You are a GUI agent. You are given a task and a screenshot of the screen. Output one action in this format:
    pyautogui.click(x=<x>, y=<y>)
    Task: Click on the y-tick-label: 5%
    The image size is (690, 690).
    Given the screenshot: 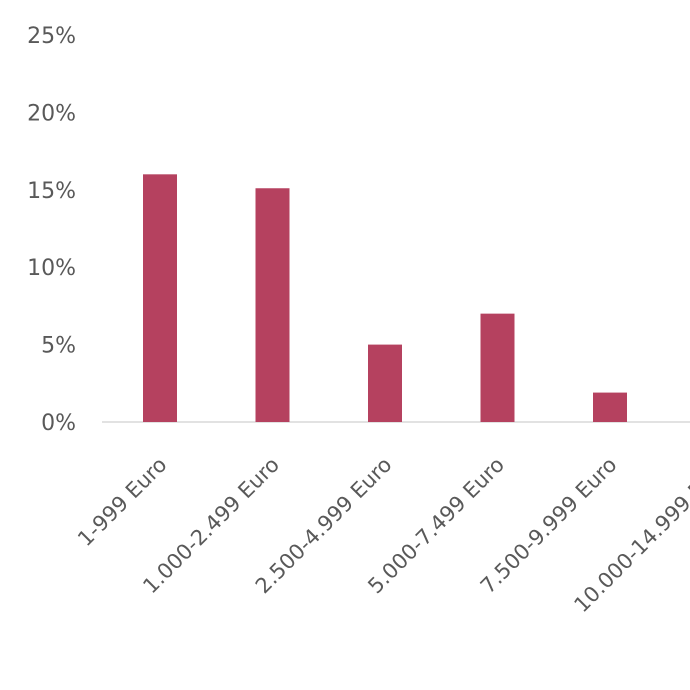 What is the action you would take?
    pyautogui.click(x=58, y=346)
    